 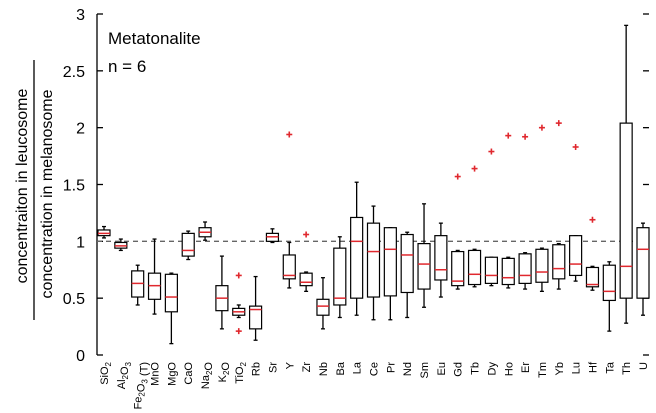 I want to click on box-rb, so click(x=255, y=308).